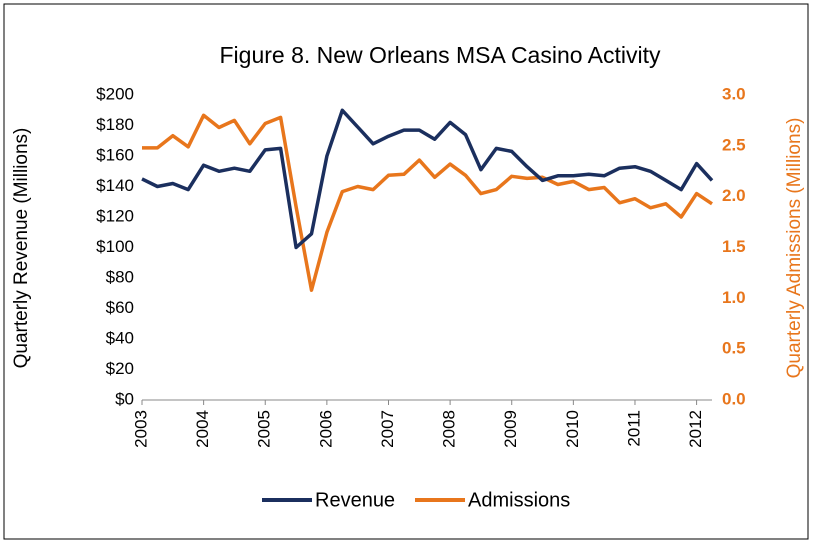 The height and width of the screenshot is (544, 813). Describe the element at coordinates (325, 429) in the screenshot. I see `x-tick-label: 2006` at that location.